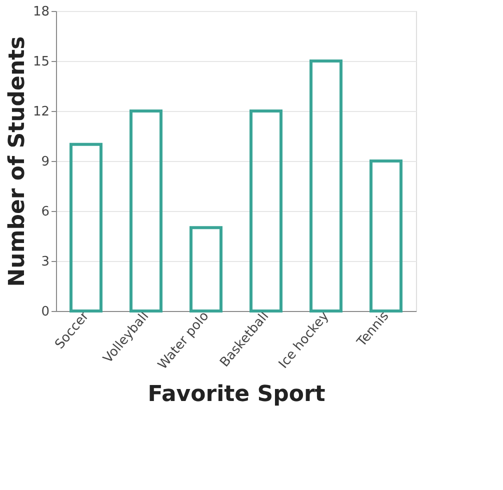  What do you see at coordinates (17, 161) in the screenshot?
I see `y-axis-title: Number of Students` at bounding box center [17, 161].